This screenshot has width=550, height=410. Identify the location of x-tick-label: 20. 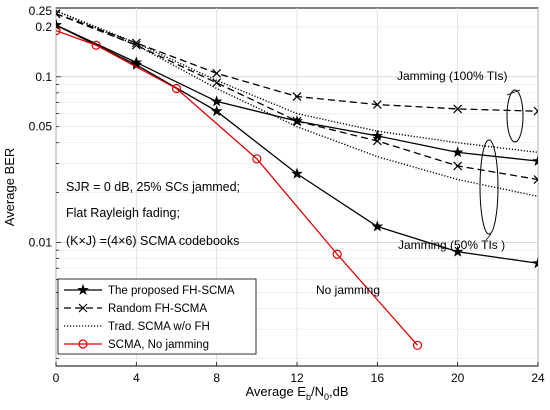
(458, 378).